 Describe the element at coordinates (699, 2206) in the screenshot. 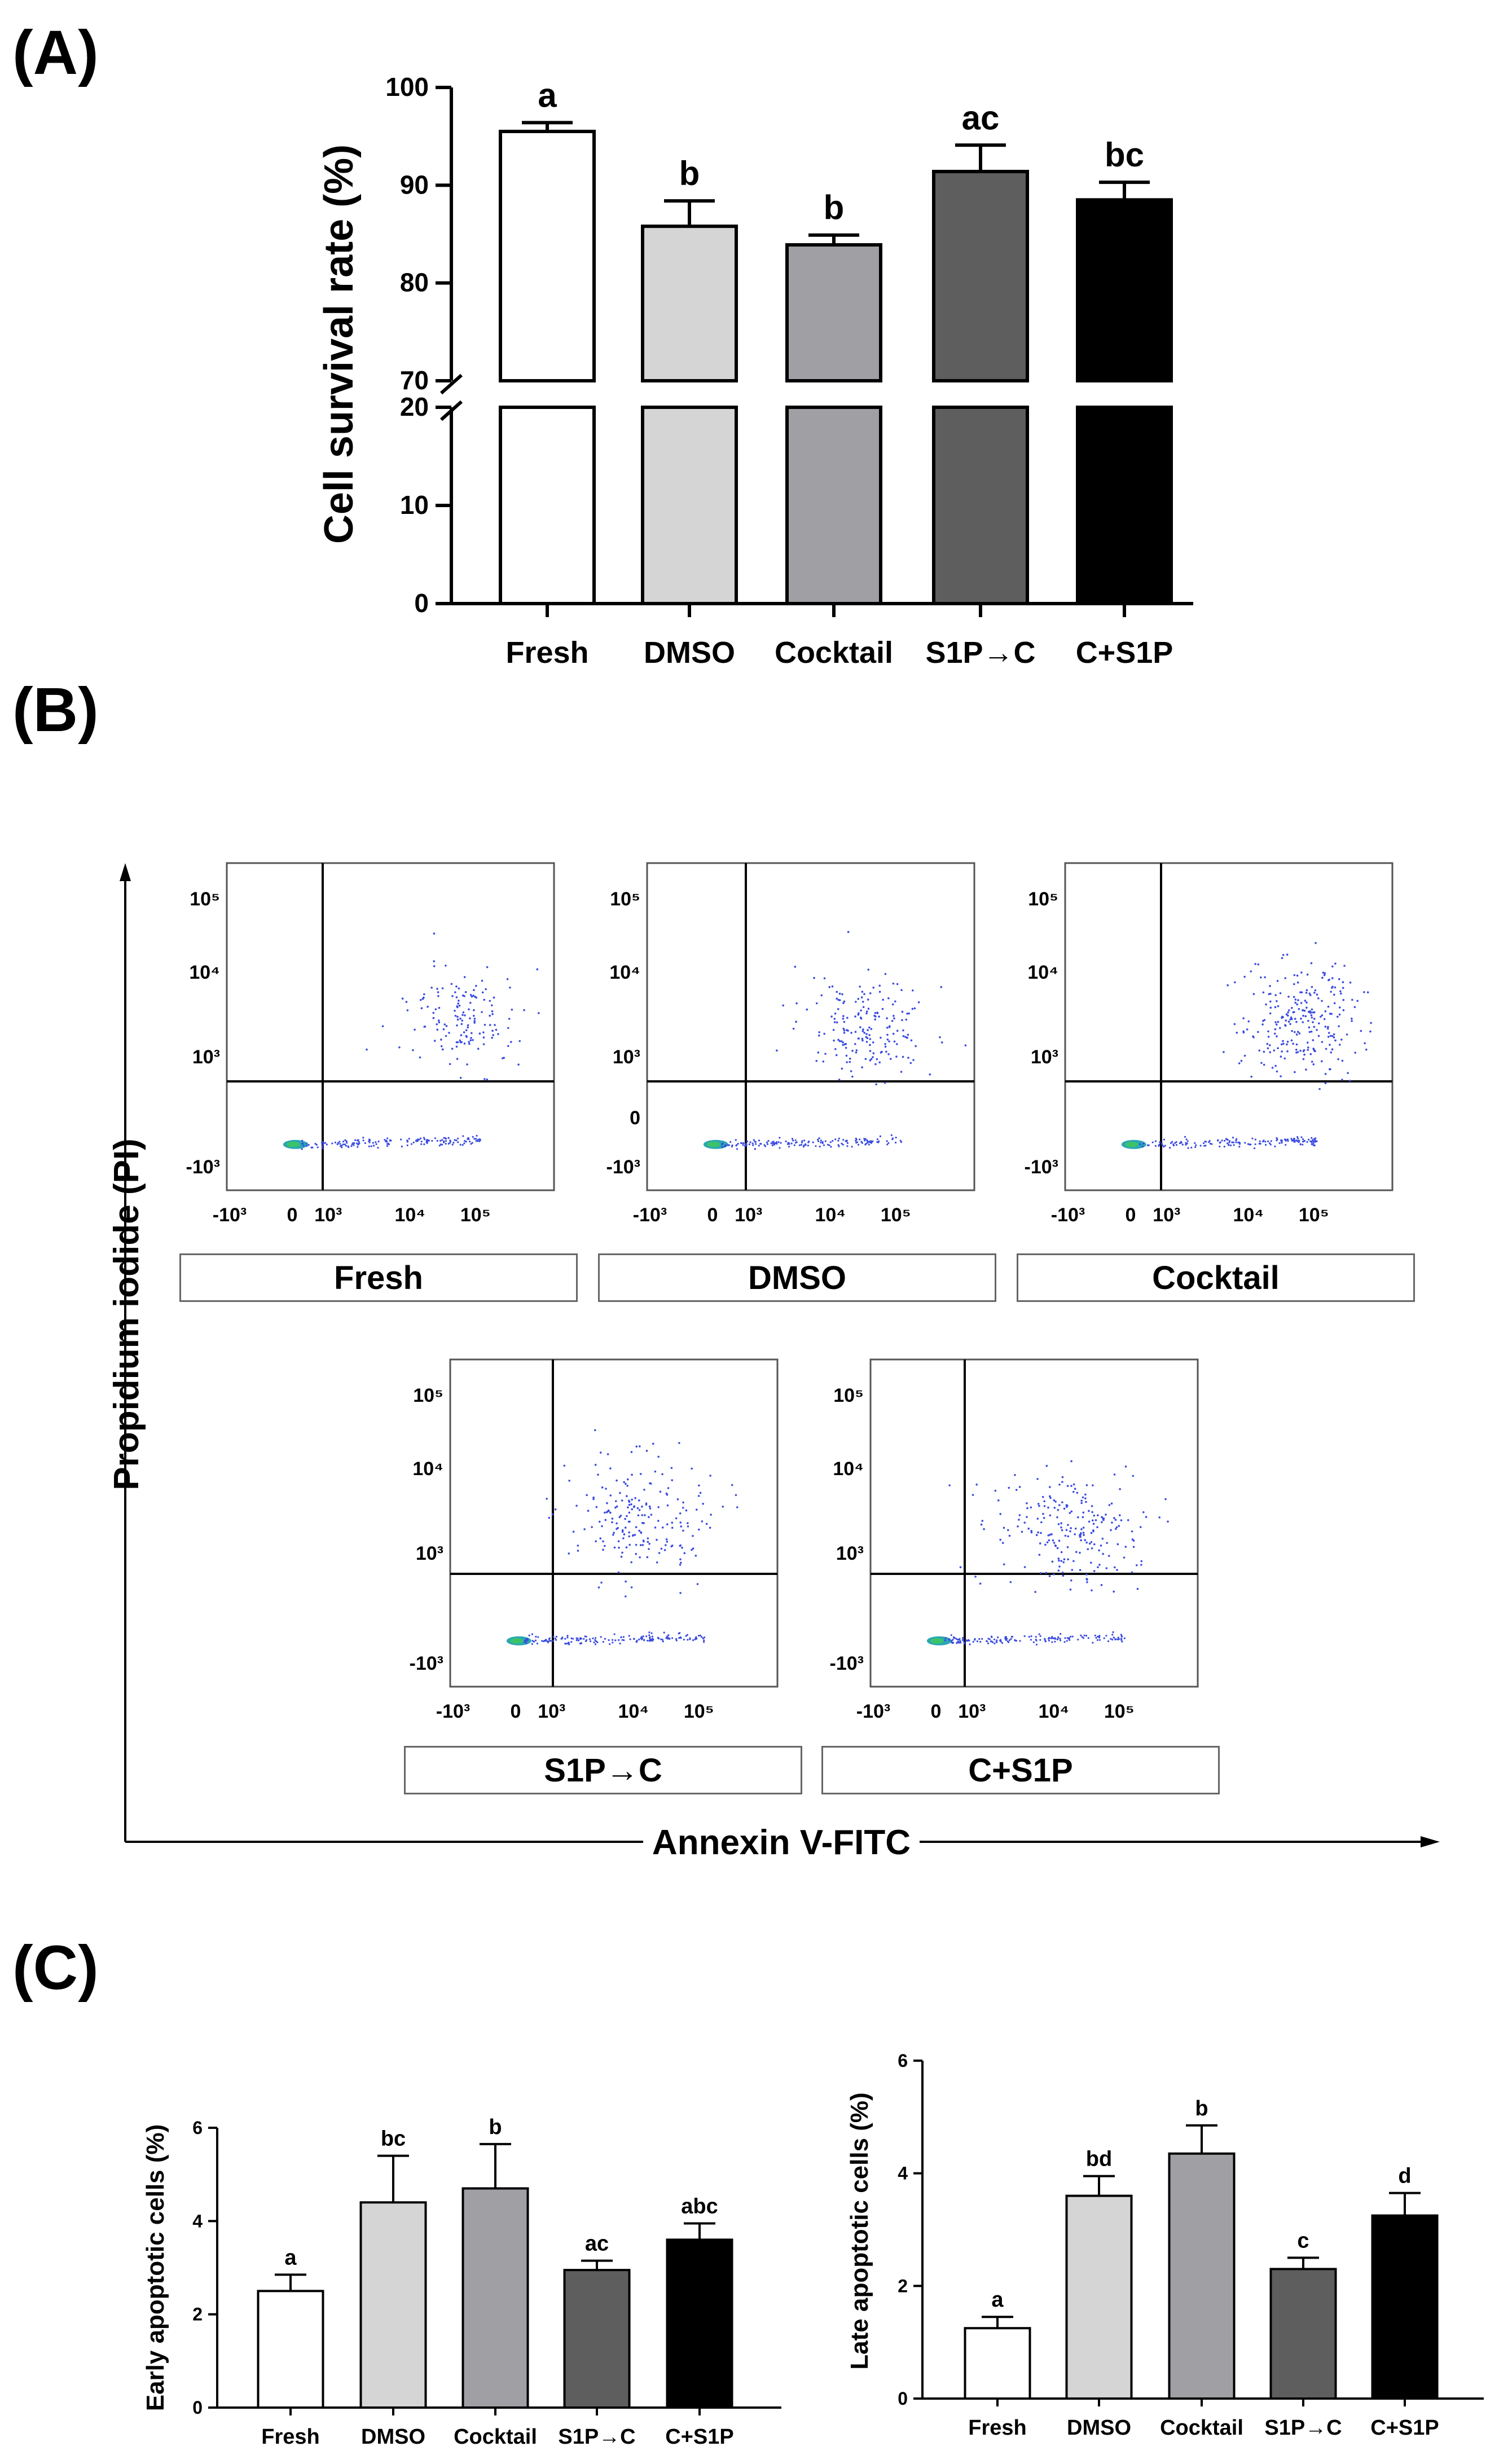

I see `c-early-significance-letter: abc` at that location.